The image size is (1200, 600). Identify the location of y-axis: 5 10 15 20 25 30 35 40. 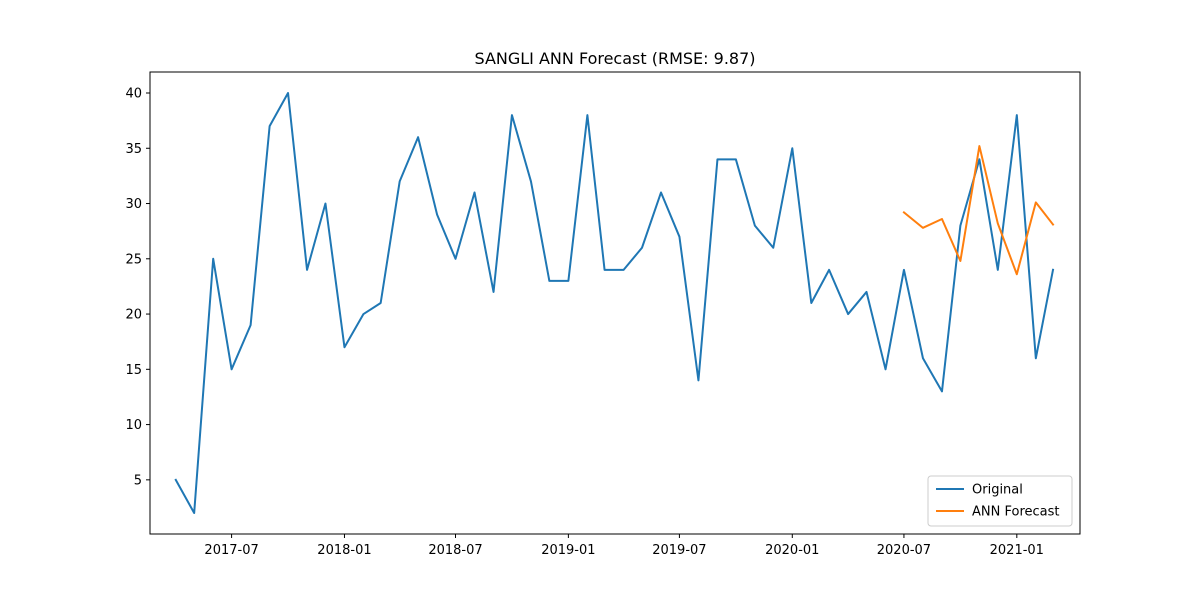
(137, 287).